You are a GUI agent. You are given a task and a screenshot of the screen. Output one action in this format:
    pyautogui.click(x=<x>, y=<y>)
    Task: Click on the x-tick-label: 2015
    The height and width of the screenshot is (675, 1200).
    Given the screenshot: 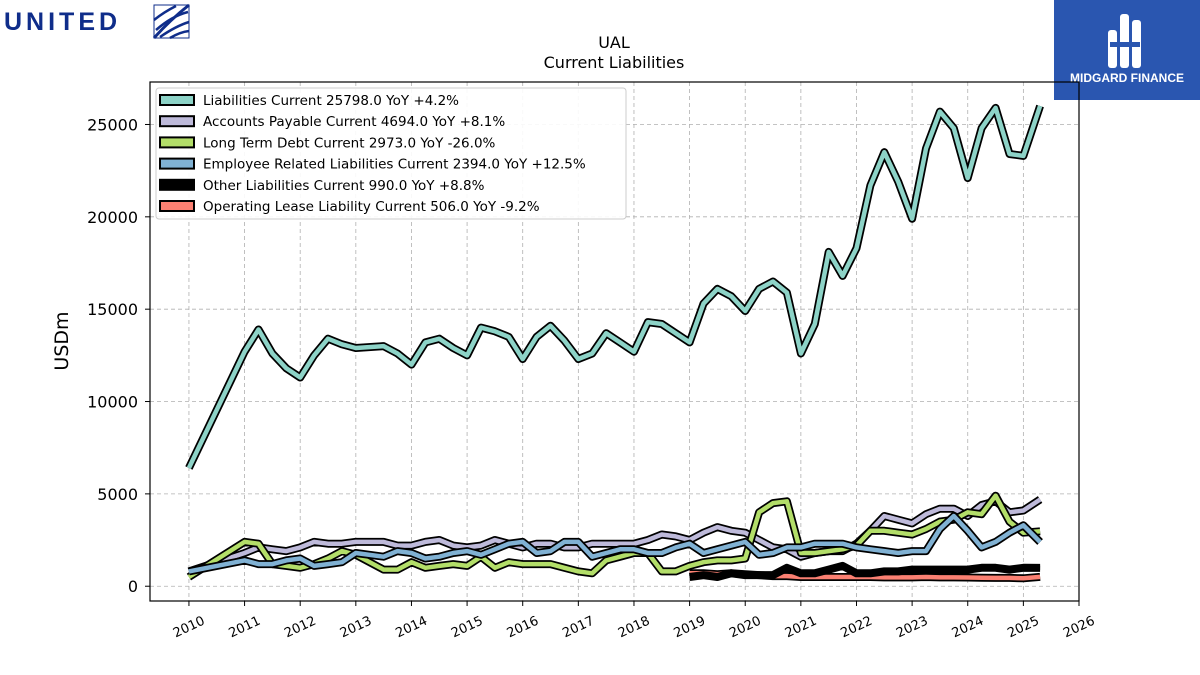 What is the action you would take?
    pyautogui.click(x=467, y=628)
    